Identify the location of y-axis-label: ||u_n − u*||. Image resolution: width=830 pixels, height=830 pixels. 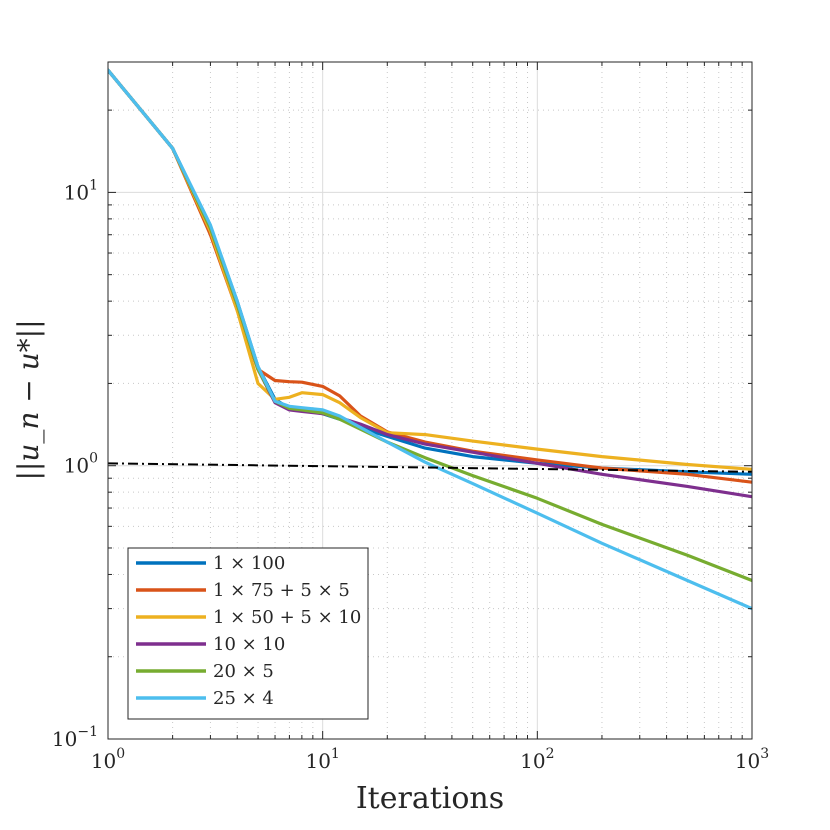
(28, 399).